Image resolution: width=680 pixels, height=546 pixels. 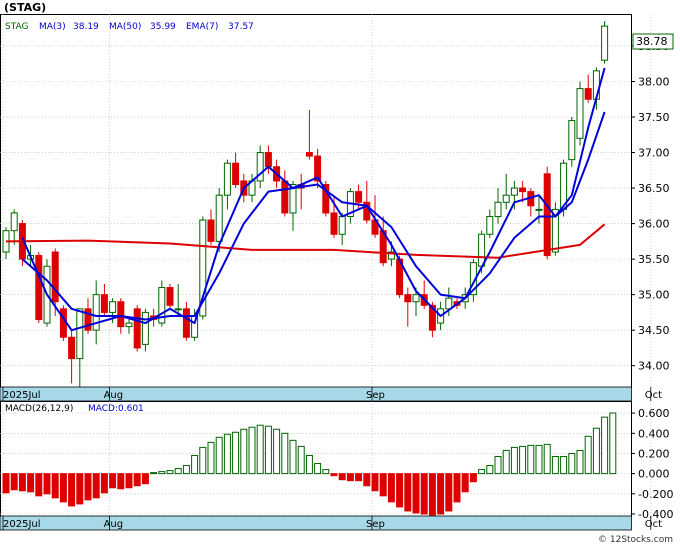 I want to click on price-tick-label: 37.50, so click(x=654, y=117).